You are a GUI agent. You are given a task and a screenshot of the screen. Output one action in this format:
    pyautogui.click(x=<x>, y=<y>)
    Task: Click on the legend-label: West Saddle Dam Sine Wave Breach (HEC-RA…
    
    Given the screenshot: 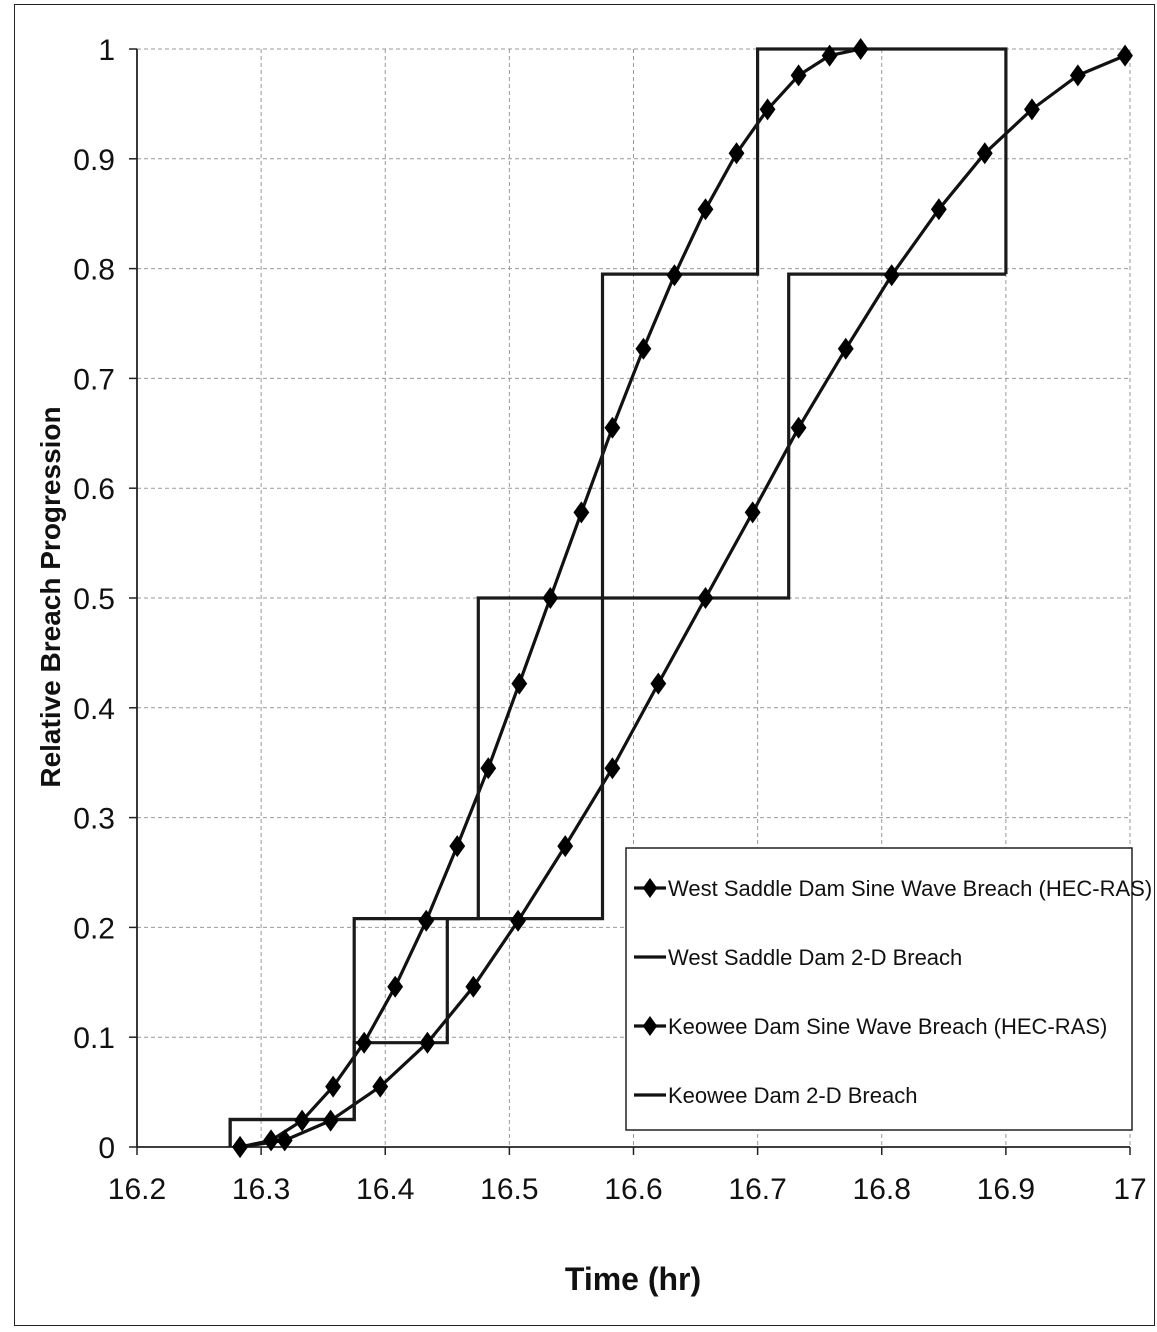 What is the action you would take?
    pyautogui.click(x=910, y=888)
    